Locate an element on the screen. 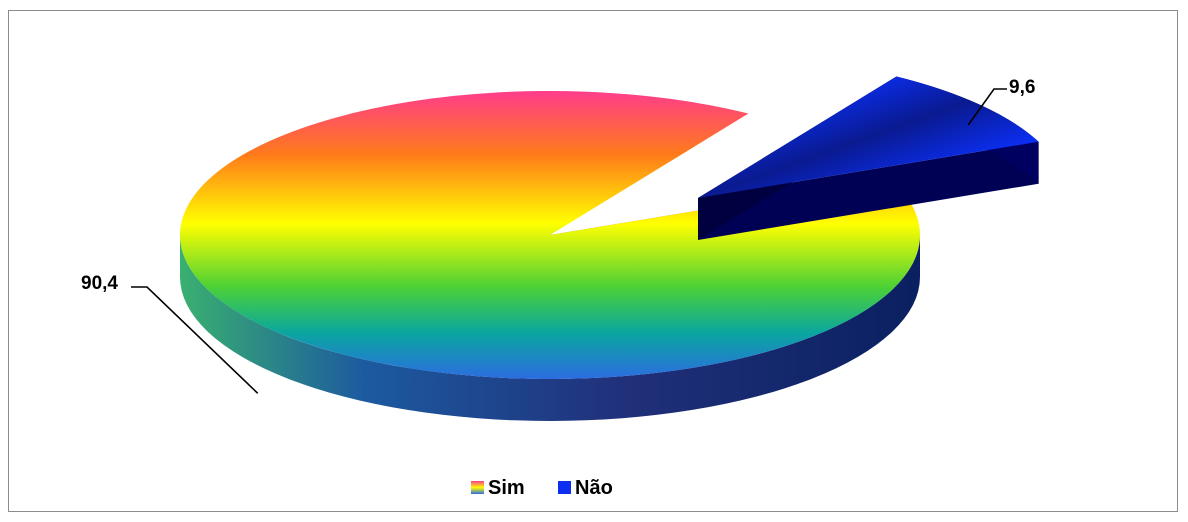  slice-n-o is located at coordinates (868, 158).